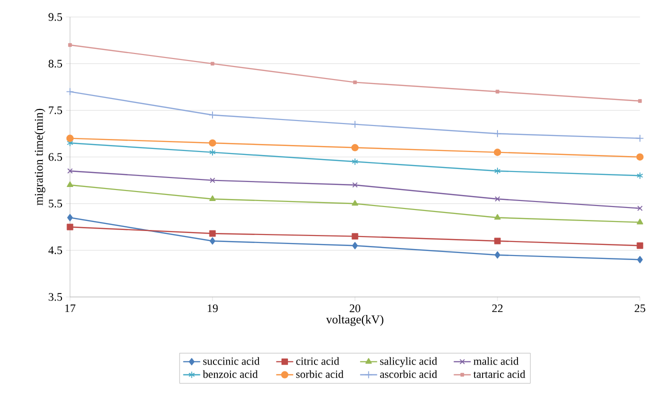  I want to click on y-tick-label: 9.5, so click(55, 17).